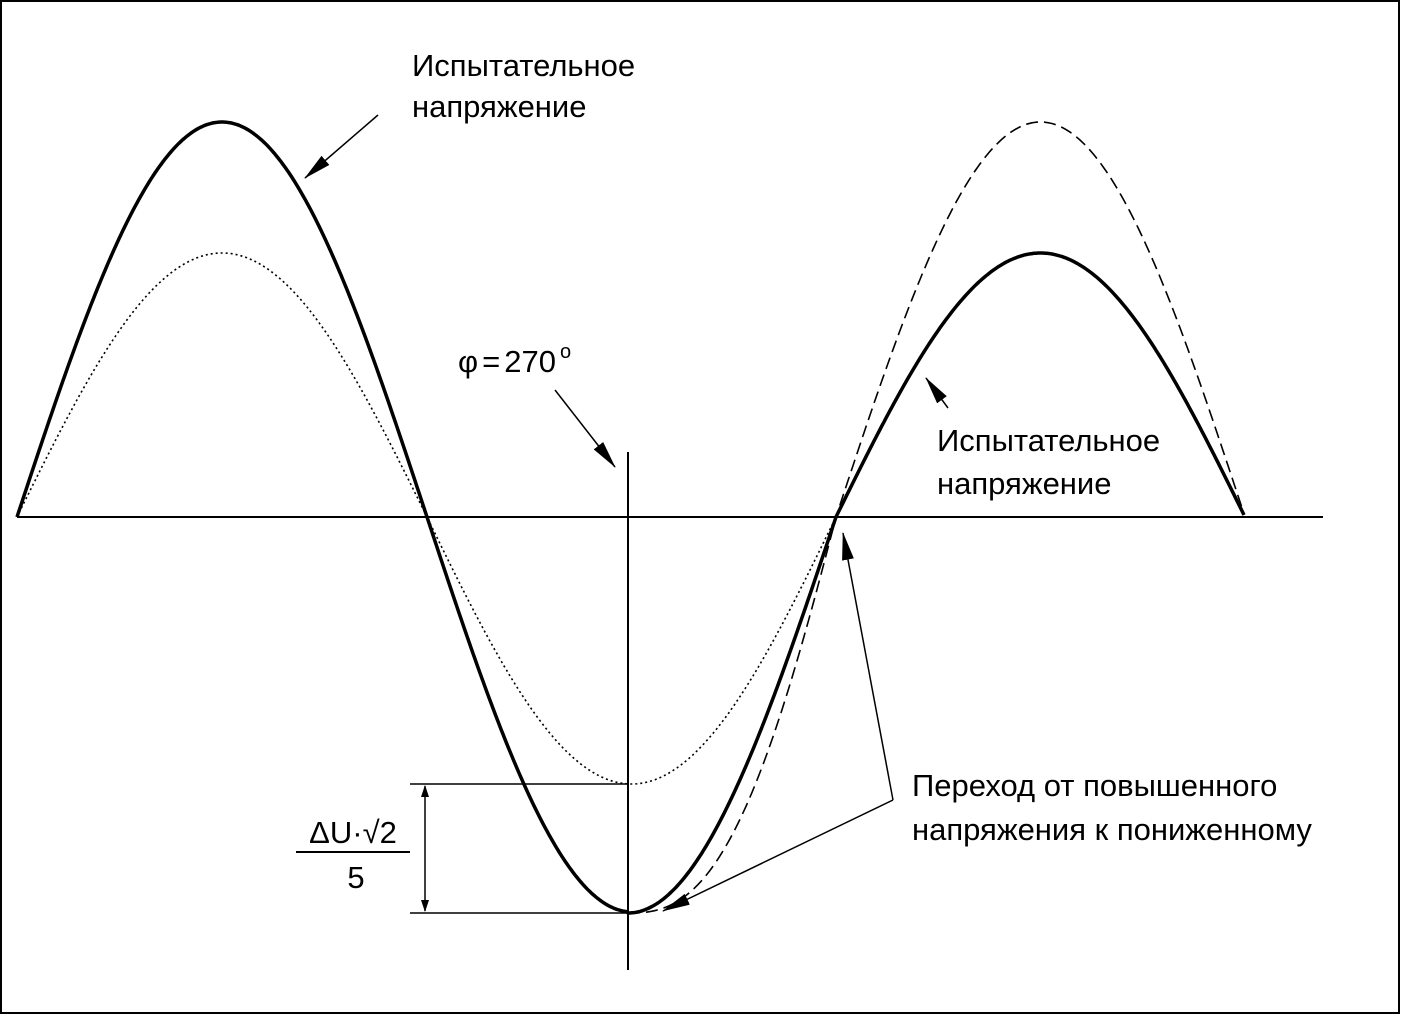 The height and width of the screenshot is (1015, 1401). Describe the element at coordinates (565, 352) in the screenshot. I see `phase-degree: o` at that location.